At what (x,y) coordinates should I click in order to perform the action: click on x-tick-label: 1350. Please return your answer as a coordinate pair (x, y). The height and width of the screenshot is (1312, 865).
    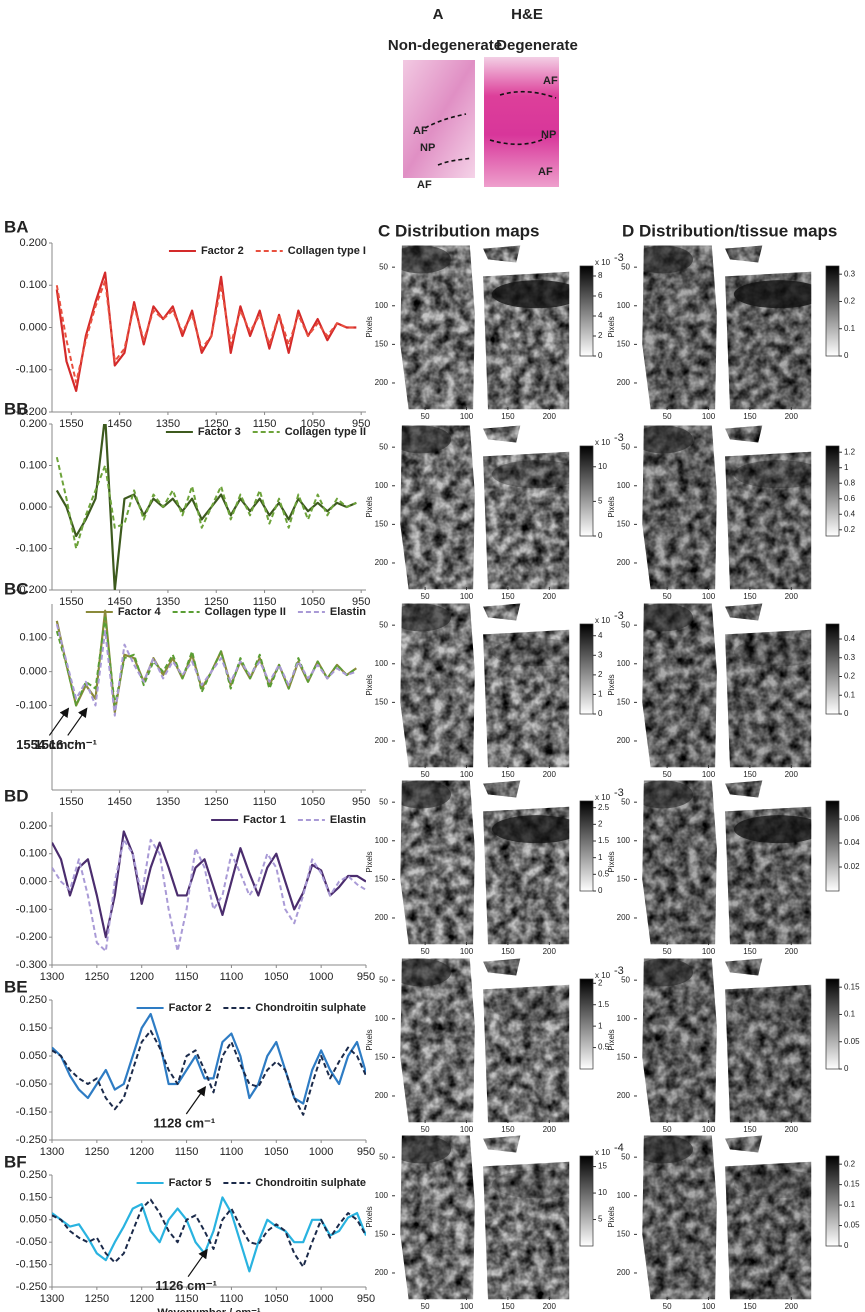
    Looking at the image, I should click on (168, 424).